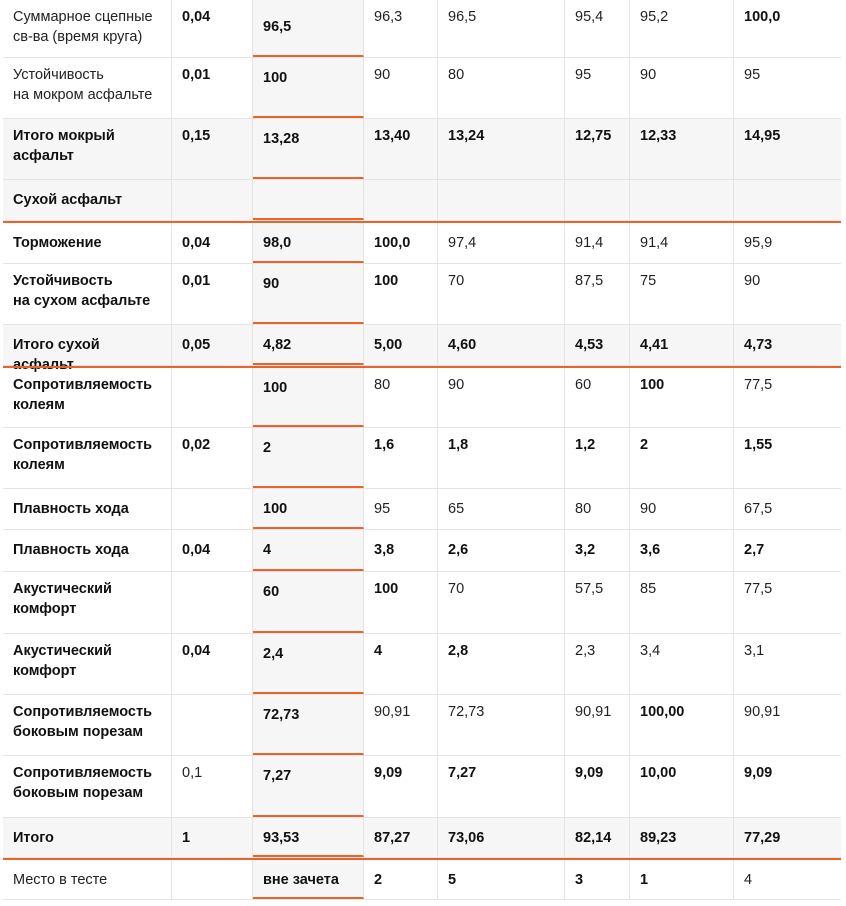 This screenshot has width=846, height=906. What do you see at coordinates (308, 550) in the screenshot?
I see `table-cell-ref: 4` at bounding box center [308, 550].